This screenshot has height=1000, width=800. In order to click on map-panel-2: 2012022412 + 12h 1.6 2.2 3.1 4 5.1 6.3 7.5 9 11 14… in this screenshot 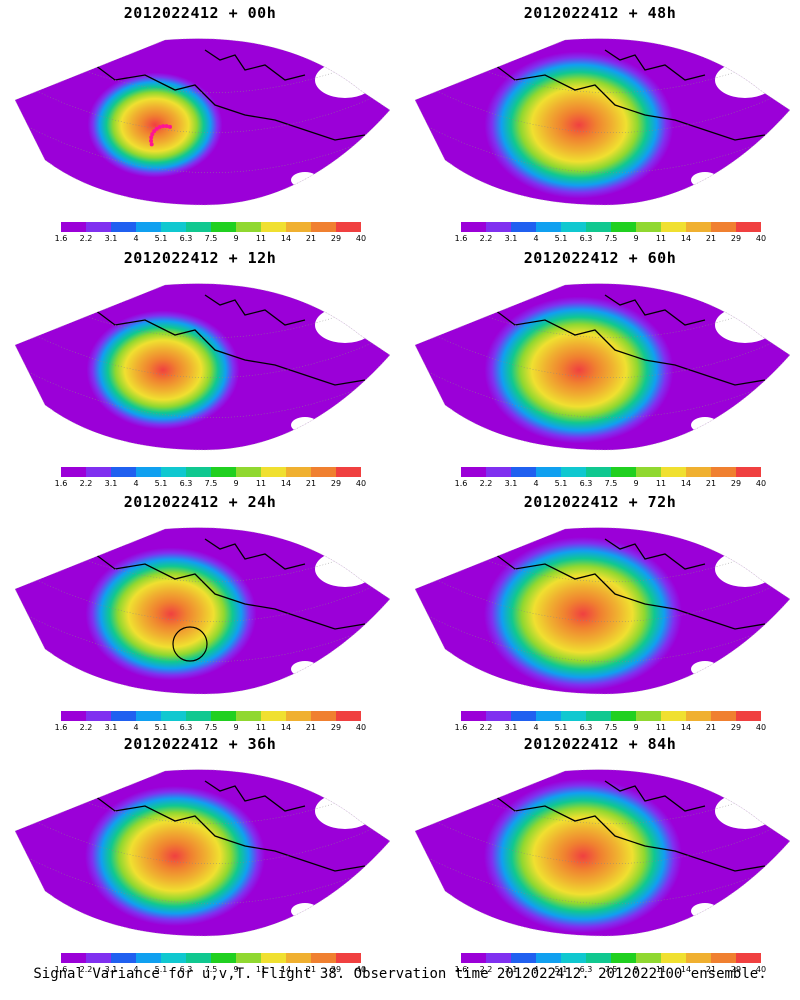, I will do `click(200, 367)`.